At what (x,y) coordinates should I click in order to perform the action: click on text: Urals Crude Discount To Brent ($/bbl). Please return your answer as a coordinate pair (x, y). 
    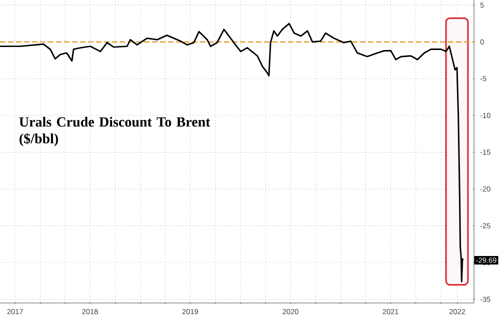
    Looking at the image, I should click on (114, 131).